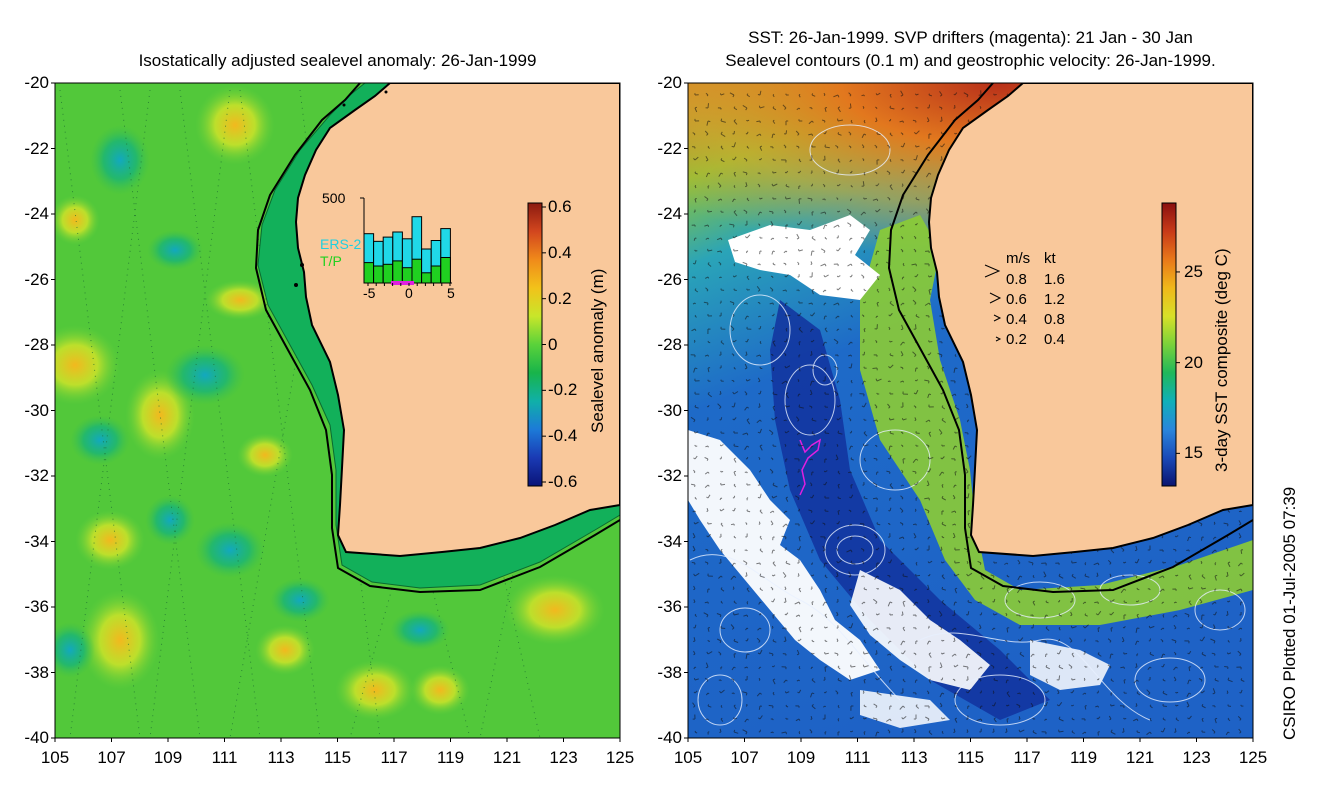  I want to click on x-tick-label: 117, so click(1027, 757).